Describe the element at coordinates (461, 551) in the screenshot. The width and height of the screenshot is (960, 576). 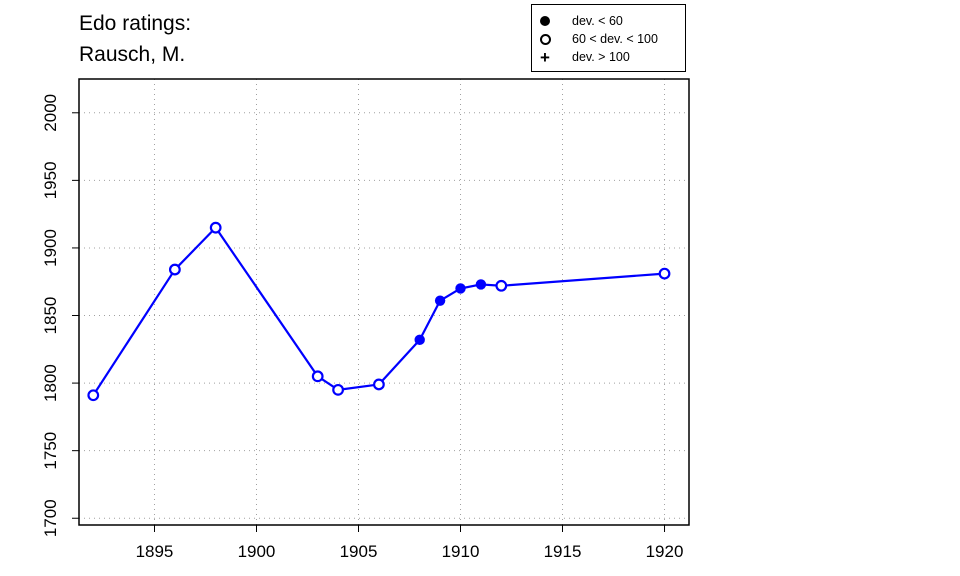
I see `x-tick-label: 1910` at that location.